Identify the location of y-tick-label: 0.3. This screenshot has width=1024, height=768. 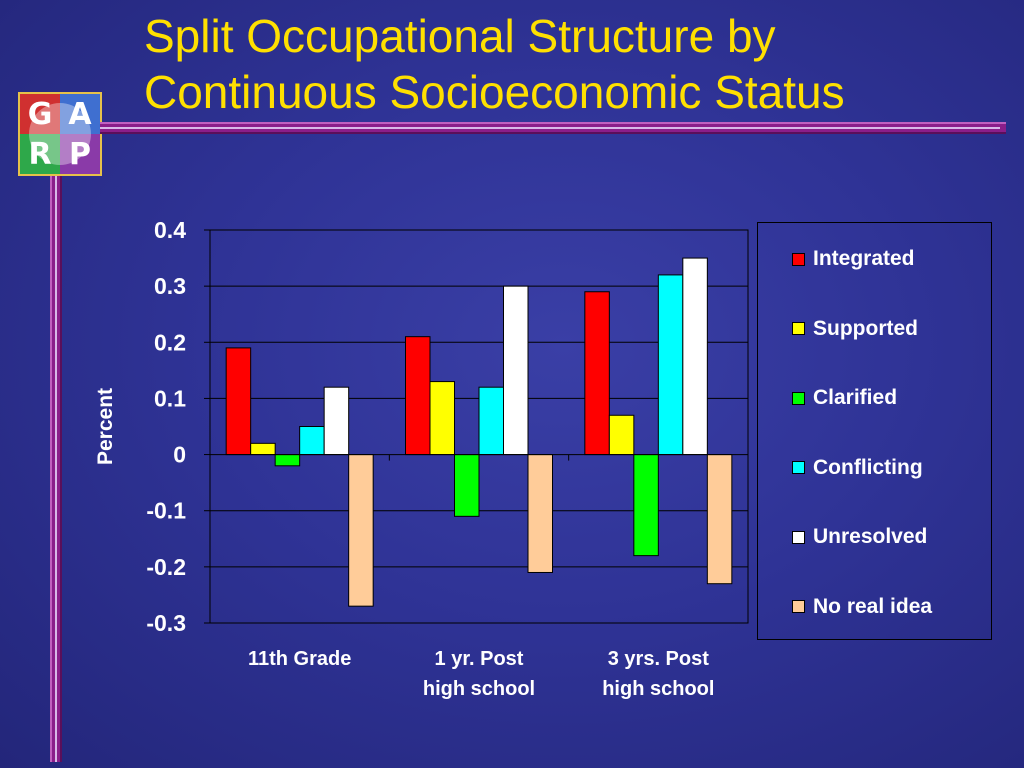
(170, 286).